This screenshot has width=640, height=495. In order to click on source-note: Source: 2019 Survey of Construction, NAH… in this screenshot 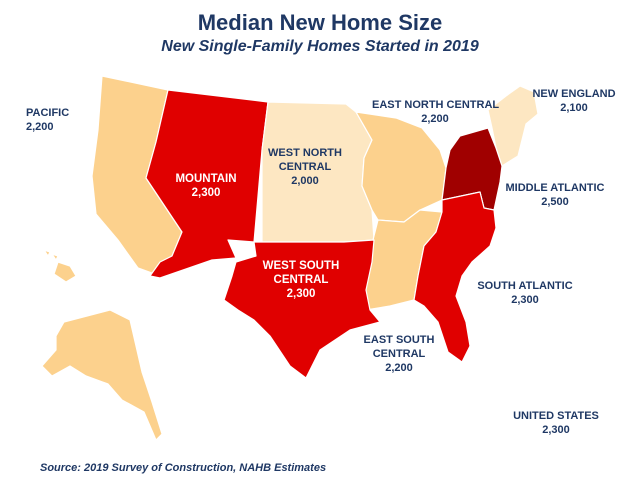, I will do `click(183, 468)`.